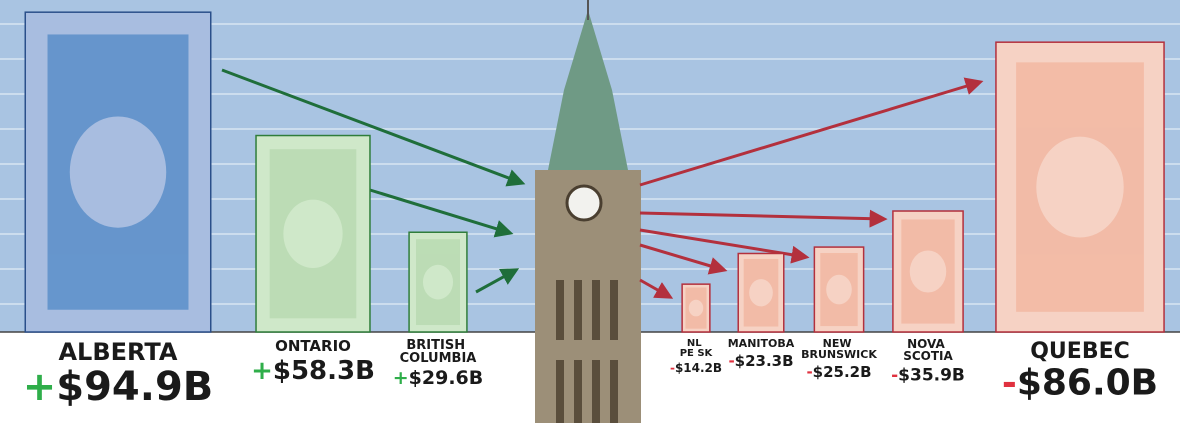  What do you see at coordinates (761, 343) in the screenshot?
I see `category-label: MANITOBA` at bounding box center [761, 343].